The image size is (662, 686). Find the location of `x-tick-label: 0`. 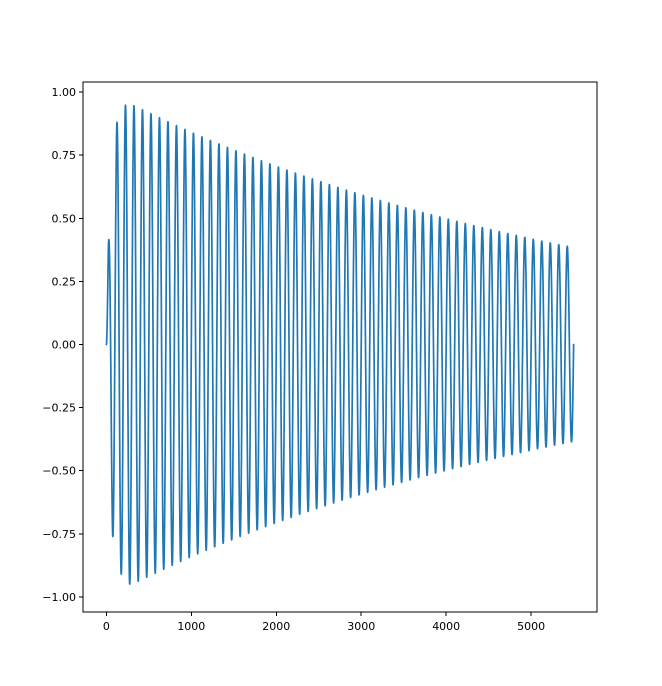

x-tick-label: 0 is located at coordinates (106, 626).